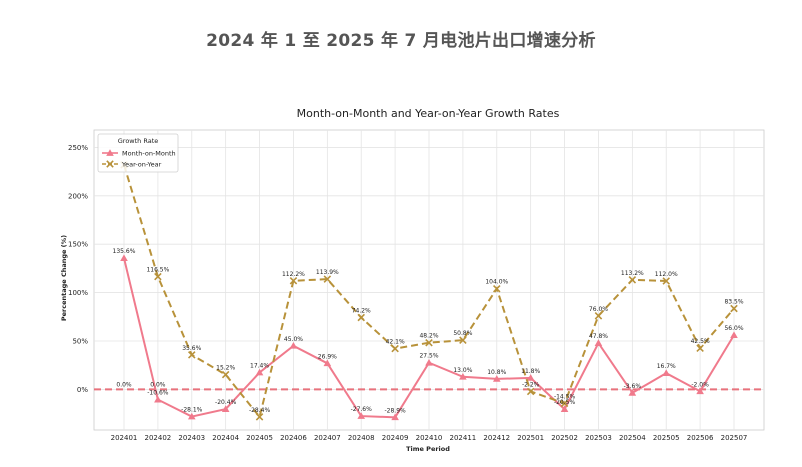 This screenshot has height=467, width=802. I want to click on month-on-month-data-label: 13.0%, so click(462, 370).